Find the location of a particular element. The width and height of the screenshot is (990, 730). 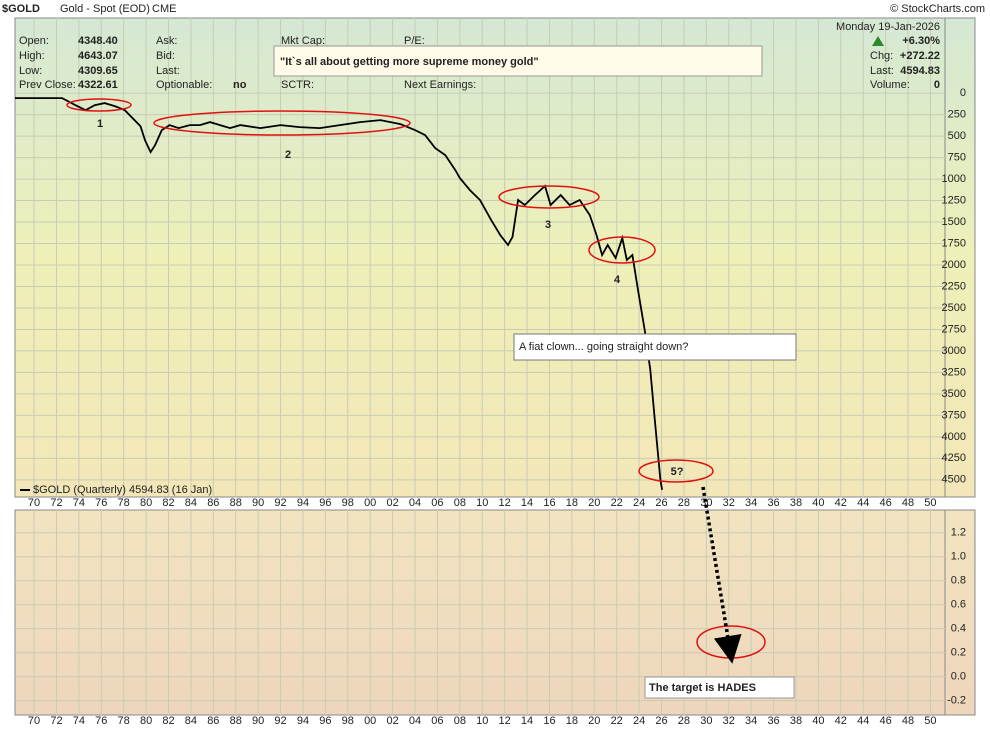

field-label: Chg: is located at coordinates (881, 56).